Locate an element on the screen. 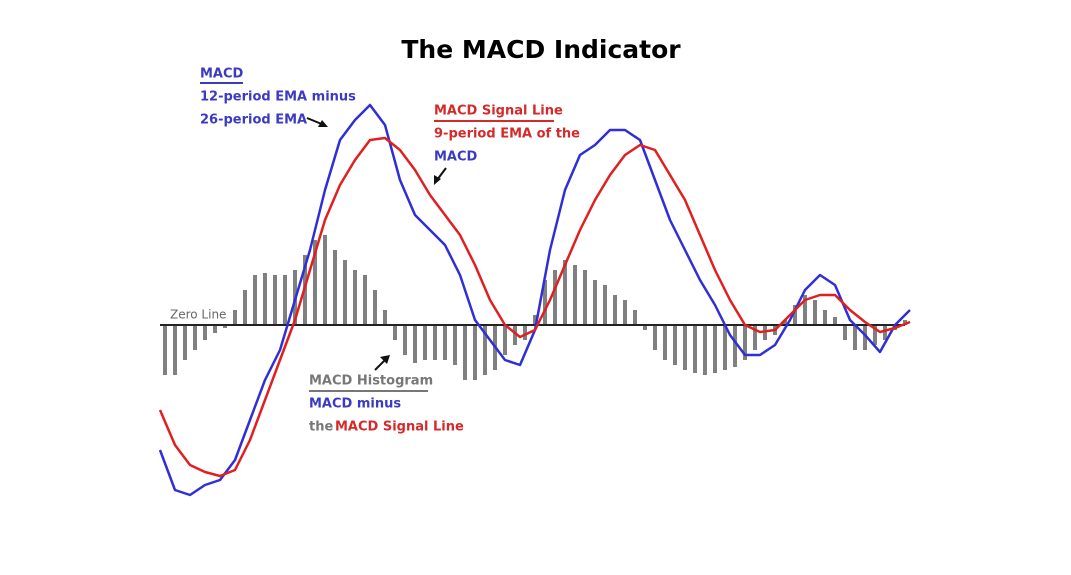 This screenshot has height=575, width=1071. annotation-text: MACD is located at coordinates (456, 157).